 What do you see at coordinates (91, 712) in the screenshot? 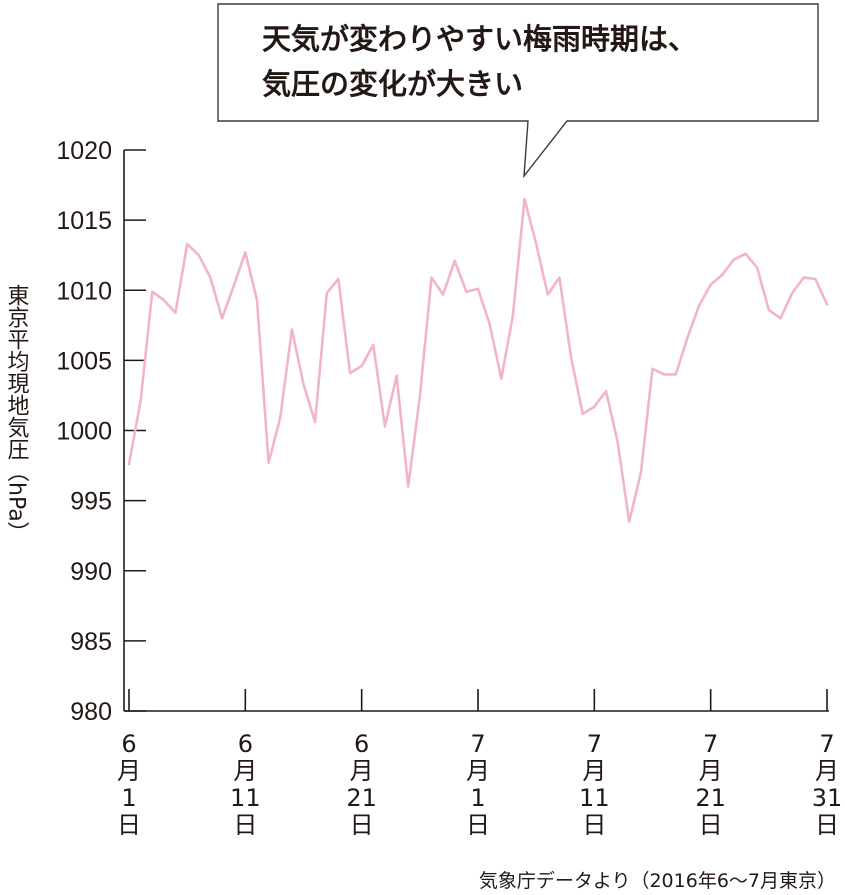
I see `y-tick-label: 980` at bounding box center [91, 712].